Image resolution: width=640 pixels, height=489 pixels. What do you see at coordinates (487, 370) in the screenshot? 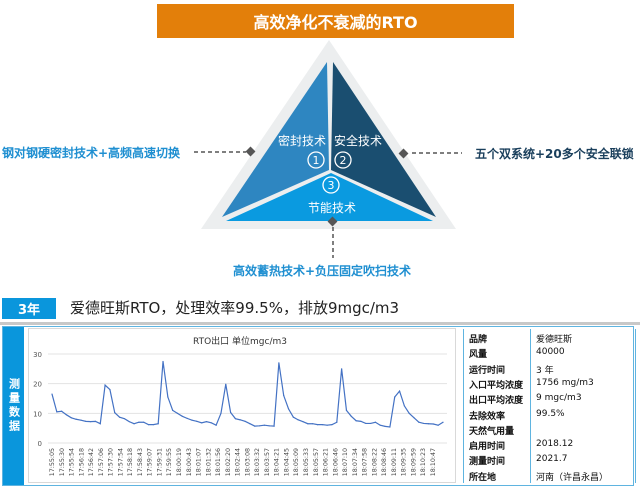
I see `row-label: 运行时间` at bounding box center [487, 370].